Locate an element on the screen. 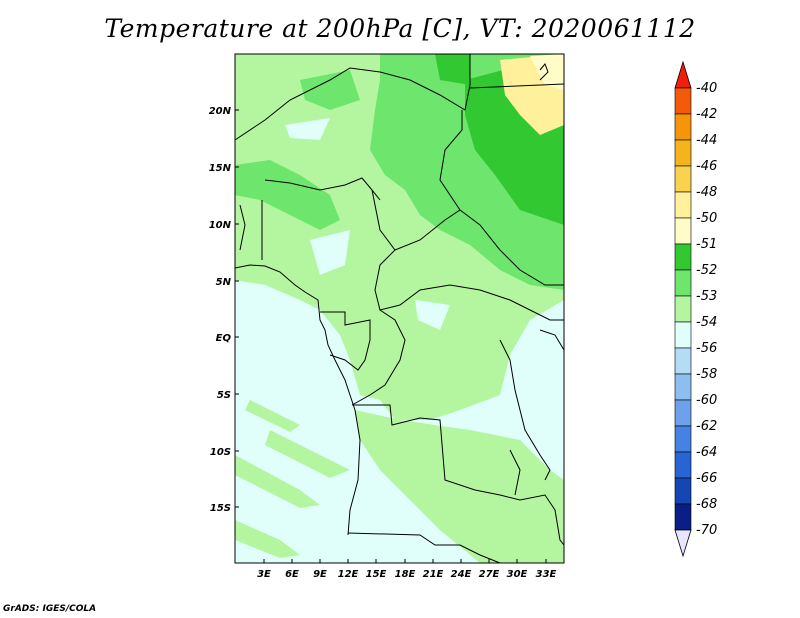 This screenshot has height=618, width=800. colorbar-label: -64 is located at coordinates (706, 452).